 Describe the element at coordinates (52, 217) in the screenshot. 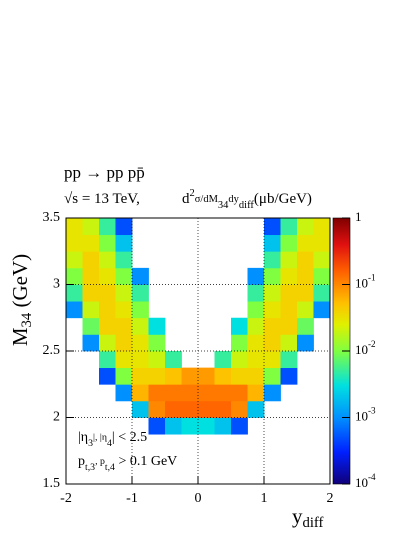

I see `y-tick-label: 3.5` at that location.